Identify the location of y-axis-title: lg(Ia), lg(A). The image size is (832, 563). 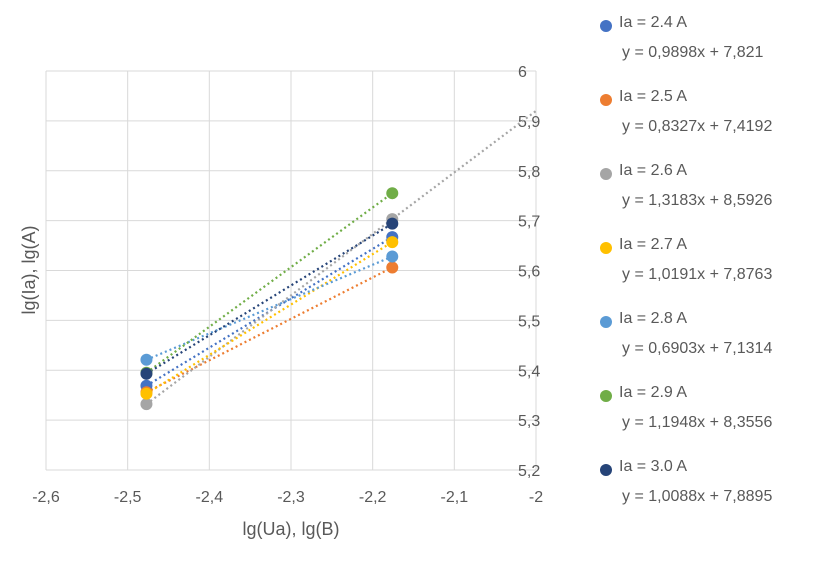
(29, 269).